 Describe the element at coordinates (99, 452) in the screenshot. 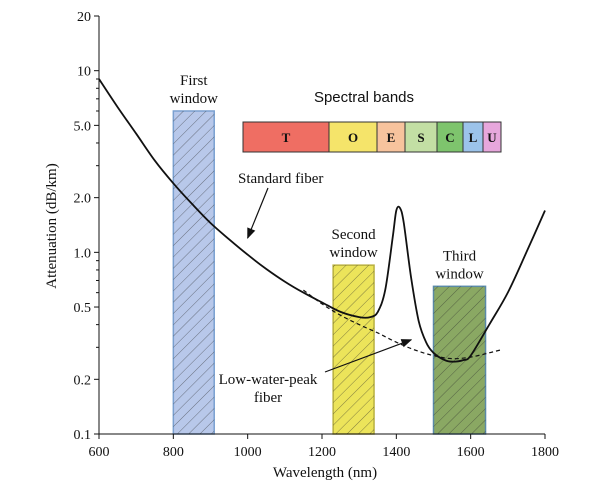

I see `x-tick-label-600: 600` at that location.